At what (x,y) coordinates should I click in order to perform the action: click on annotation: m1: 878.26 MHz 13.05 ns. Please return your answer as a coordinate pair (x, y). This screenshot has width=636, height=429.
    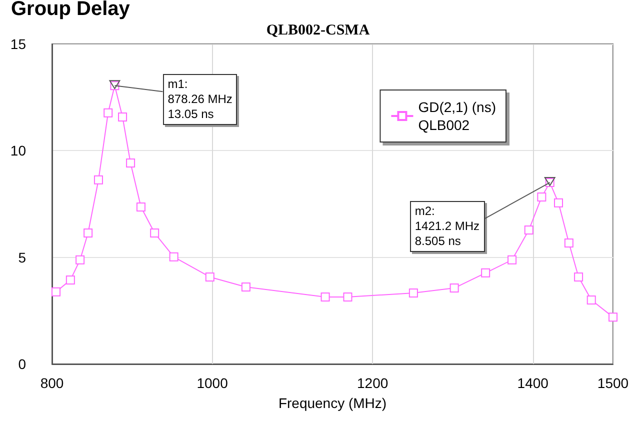
    Looking at the image, I should click on (200, 99).